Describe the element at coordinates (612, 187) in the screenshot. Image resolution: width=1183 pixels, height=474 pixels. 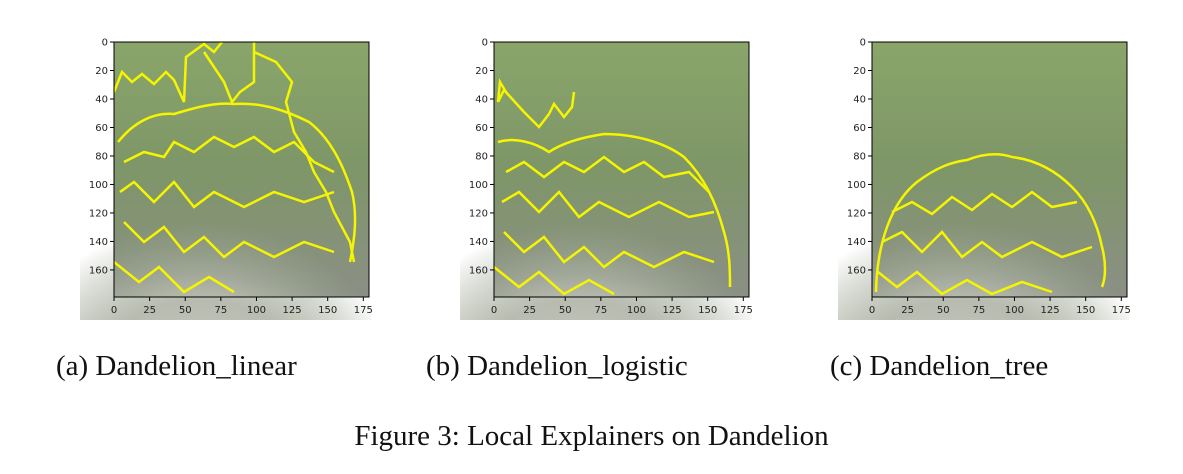
I see `panel-logistic-overlay` at that location.